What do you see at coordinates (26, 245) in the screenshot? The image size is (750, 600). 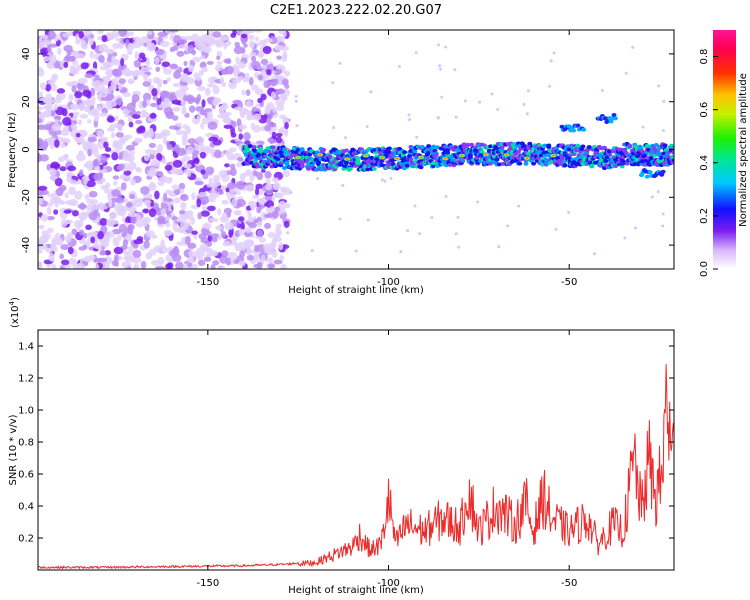 I see `y-tick-label: -40` at bounding box center [26, 245].